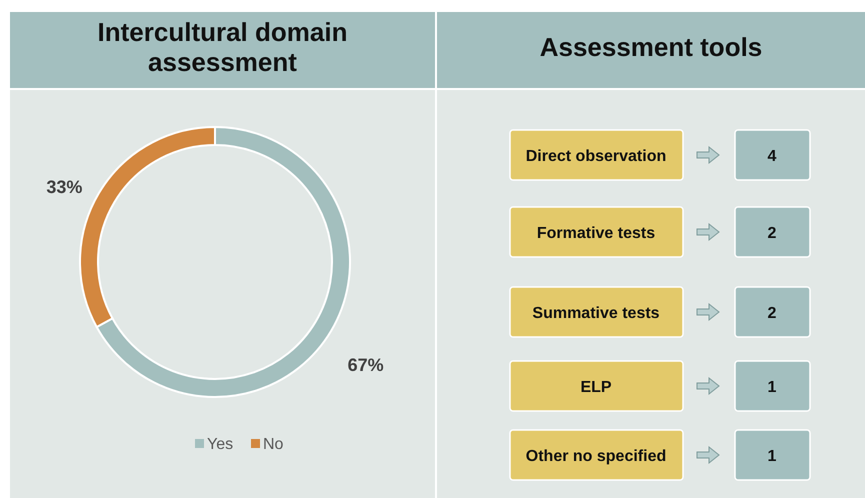 The image size is (865, 498). What do you see at coordinates (220, 444) in the screenshot?
I see `legend-label: Yes` at bounding box center [220, 444].